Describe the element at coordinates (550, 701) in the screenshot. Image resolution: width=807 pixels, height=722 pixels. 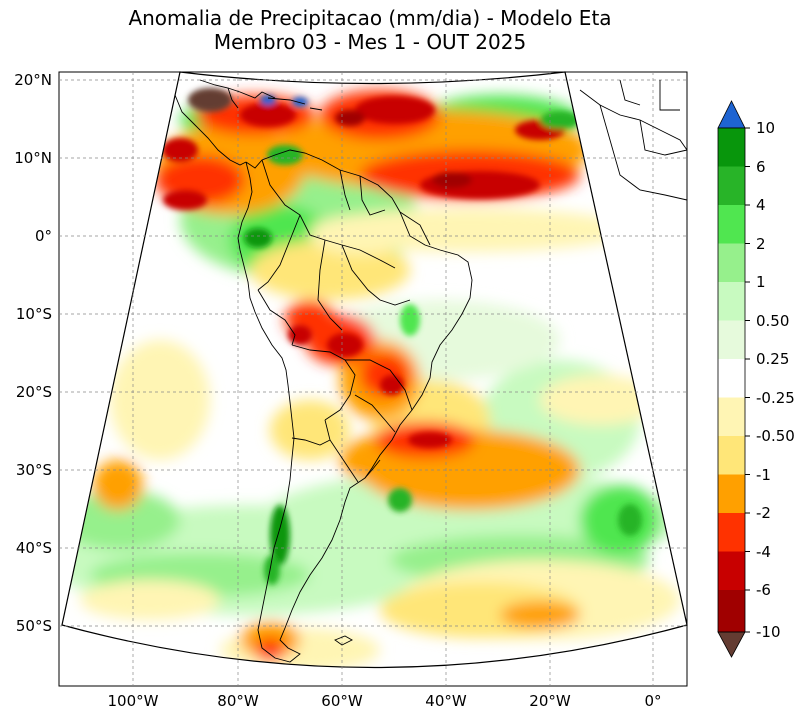
I see `lon-label-20w: 20°W` at that location.